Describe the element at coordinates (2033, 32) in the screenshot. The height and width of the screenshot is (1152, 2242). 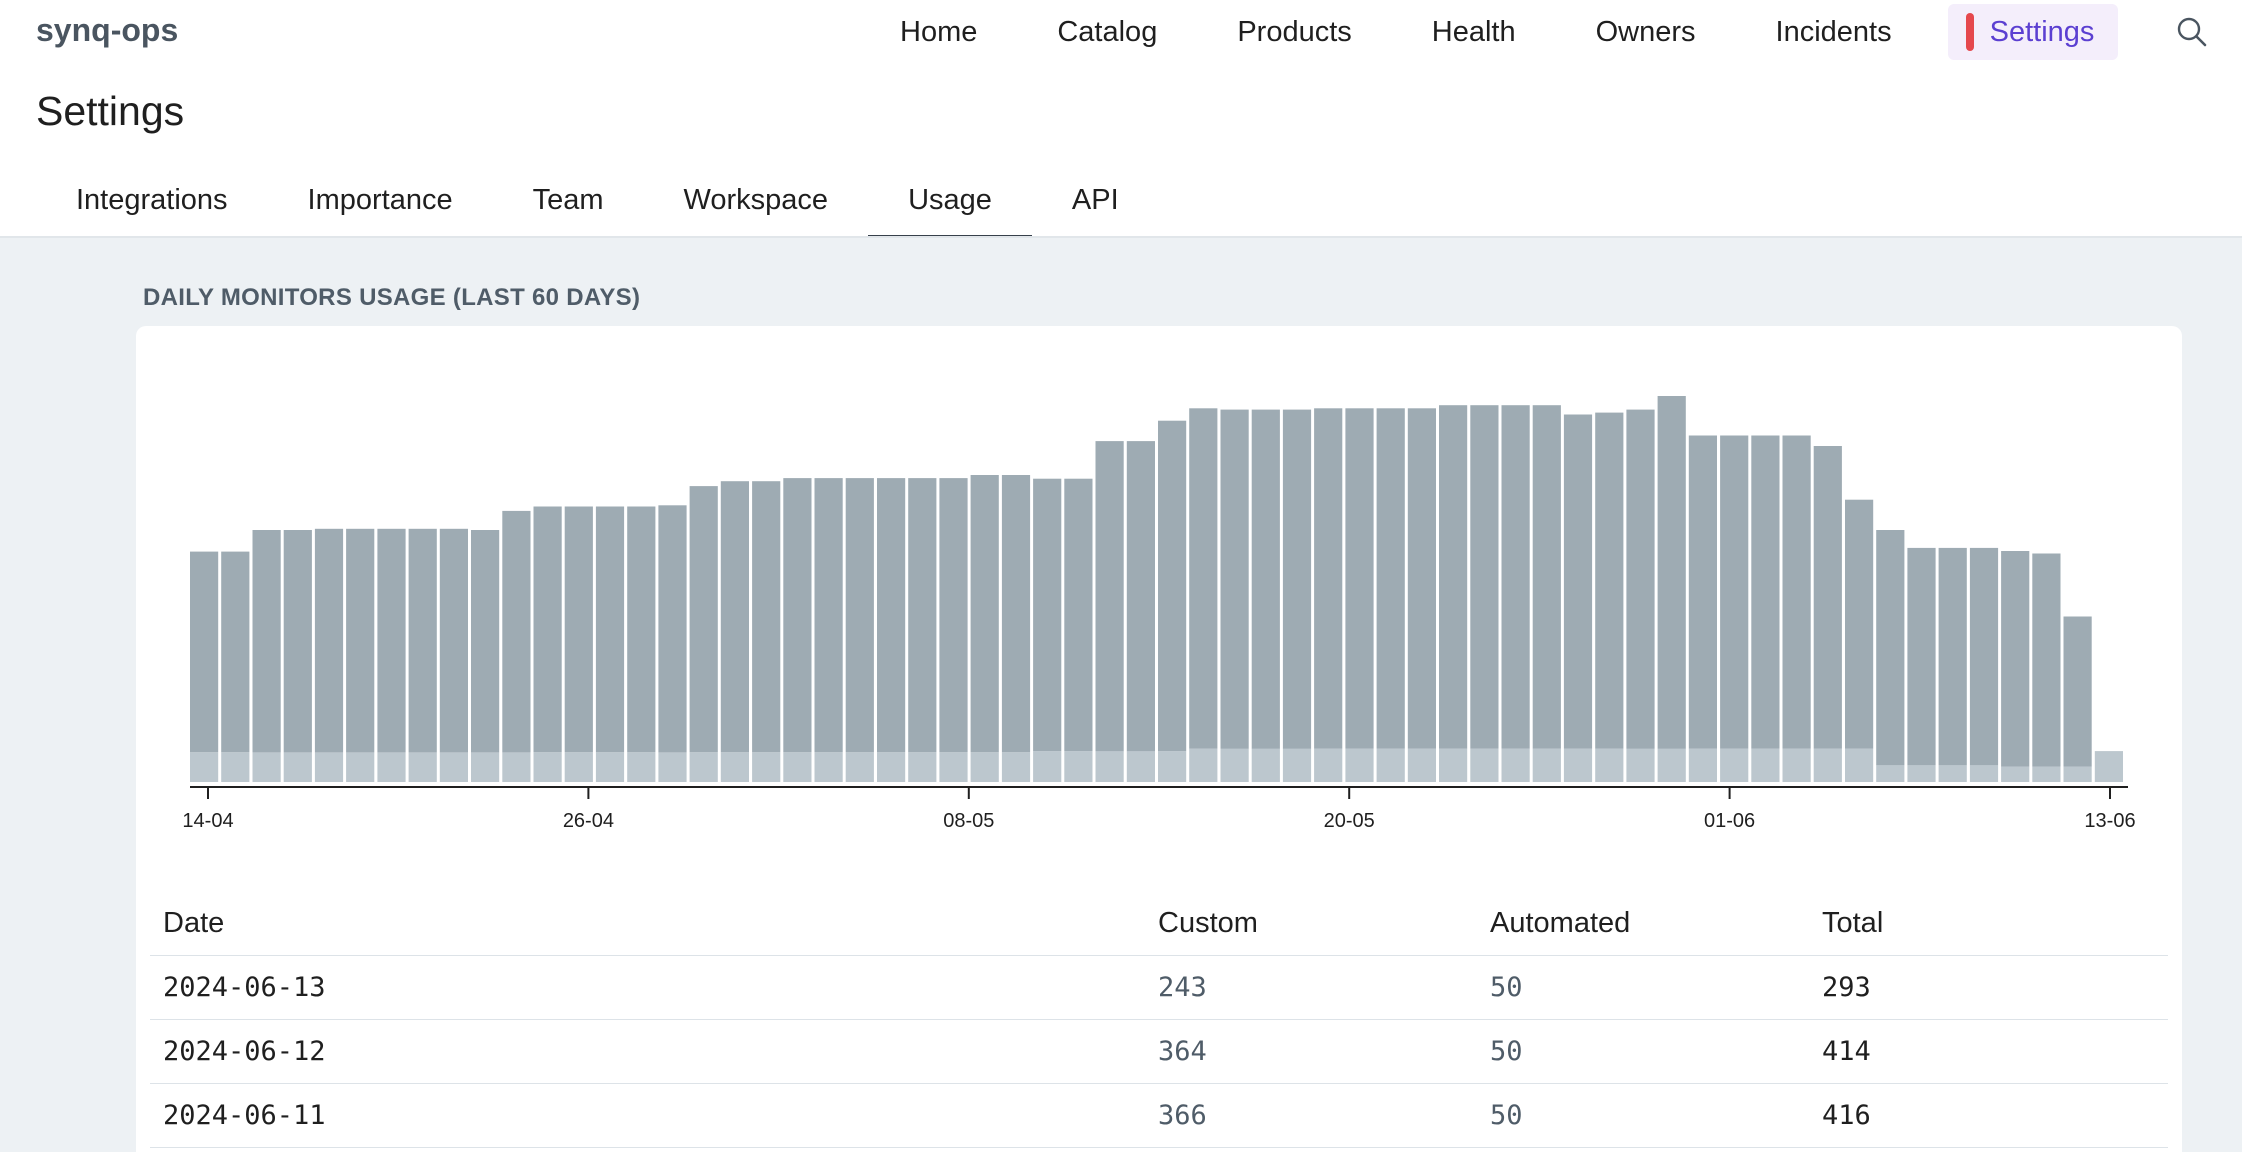
I see `nav-item-settings: Settings` at that location.